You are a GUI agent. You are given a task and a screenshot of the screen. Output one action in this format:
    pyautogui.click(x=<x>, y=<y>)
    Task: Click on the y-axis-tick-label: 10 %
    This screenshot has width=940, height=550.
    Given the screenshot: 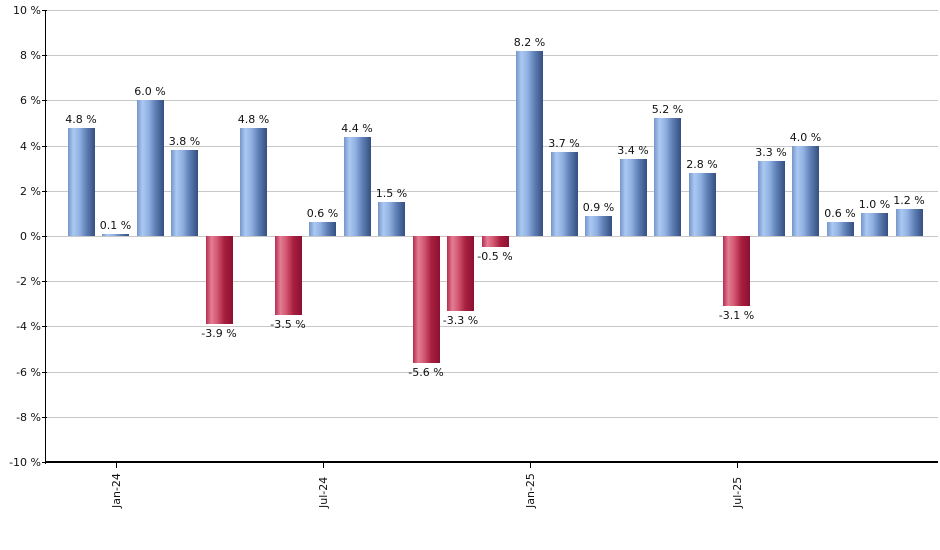 What is the action you would take?
    pyautogui.click(x=27, y=10)
    